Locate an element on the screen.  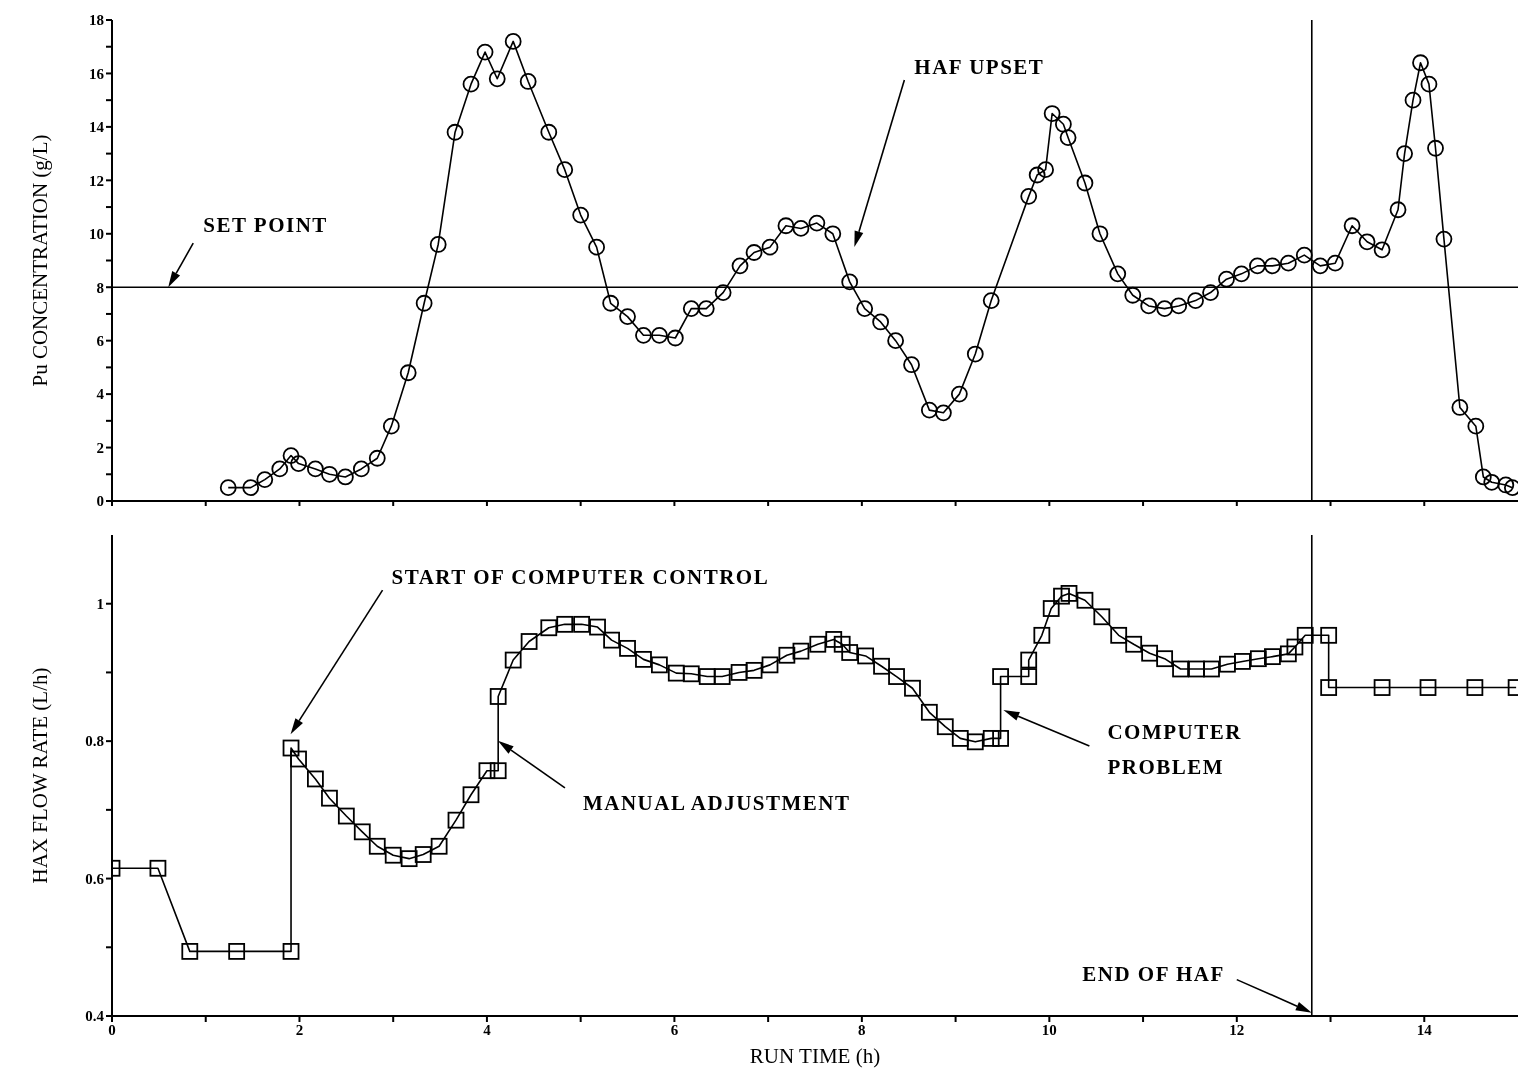
y-tick-label: 6 is located at coordinates (100, 340).